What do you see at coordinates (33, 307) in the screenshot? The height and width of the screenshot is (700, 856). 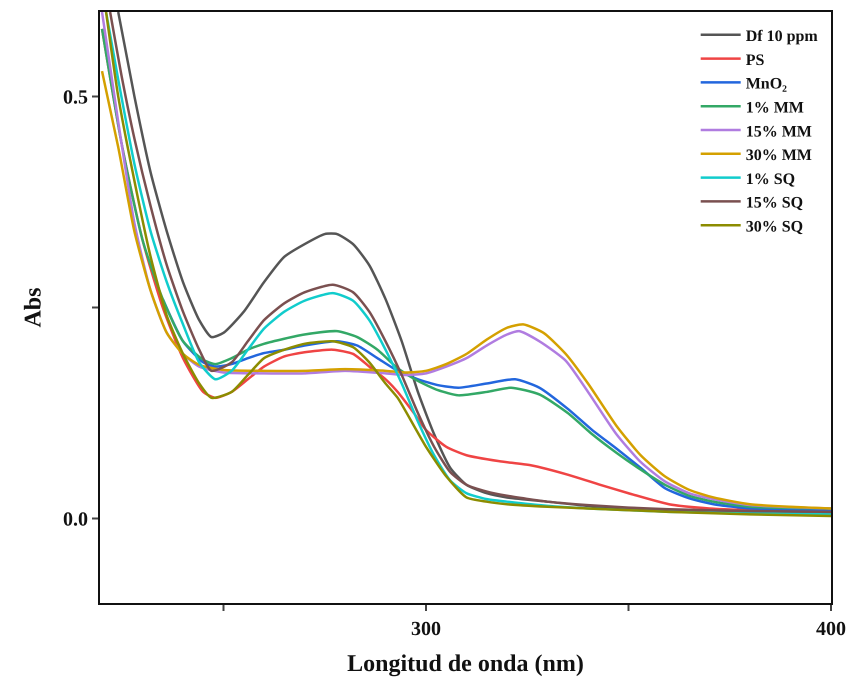 I see `y-axis-title: Abs` at bounding box center [33, 307].